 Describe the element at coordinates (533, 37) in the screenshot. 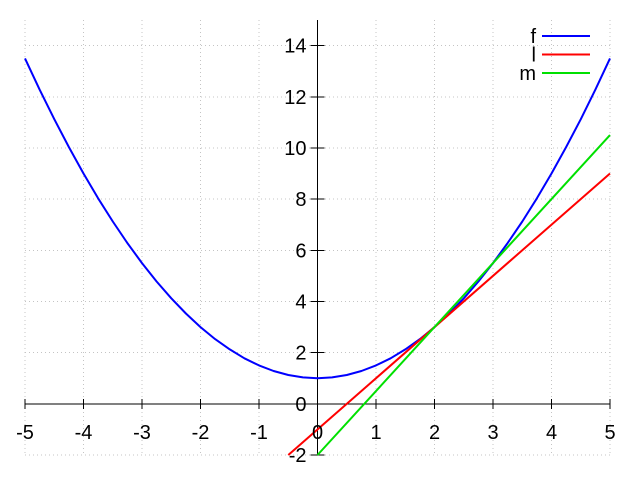

I see `legend-label-f: f` at that location.